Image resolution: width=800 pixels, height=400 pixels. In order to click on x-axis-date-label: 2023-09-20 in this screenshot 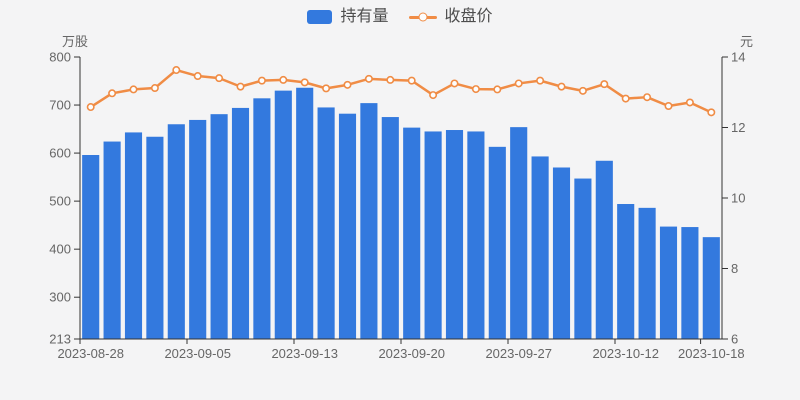, I will do `click(411, 353)`.